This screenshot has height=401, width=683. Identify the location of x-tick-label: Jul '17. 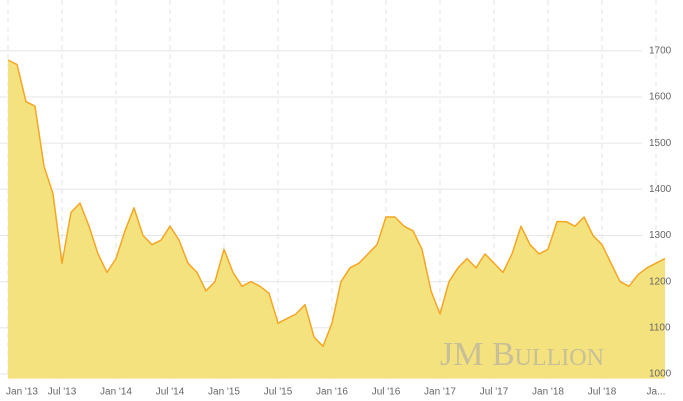
(494, 392).